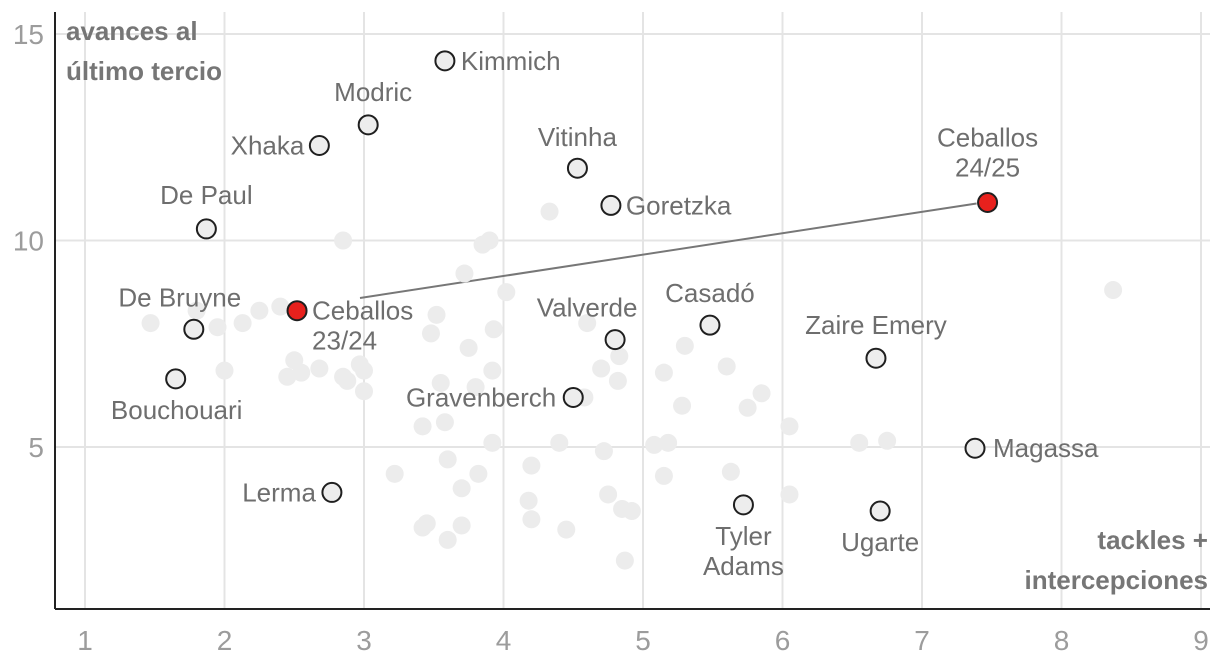 The height and width of the screenshot is (662, 1220). I want to click on point-label: Ceballos 23/24, so click(362, 326).